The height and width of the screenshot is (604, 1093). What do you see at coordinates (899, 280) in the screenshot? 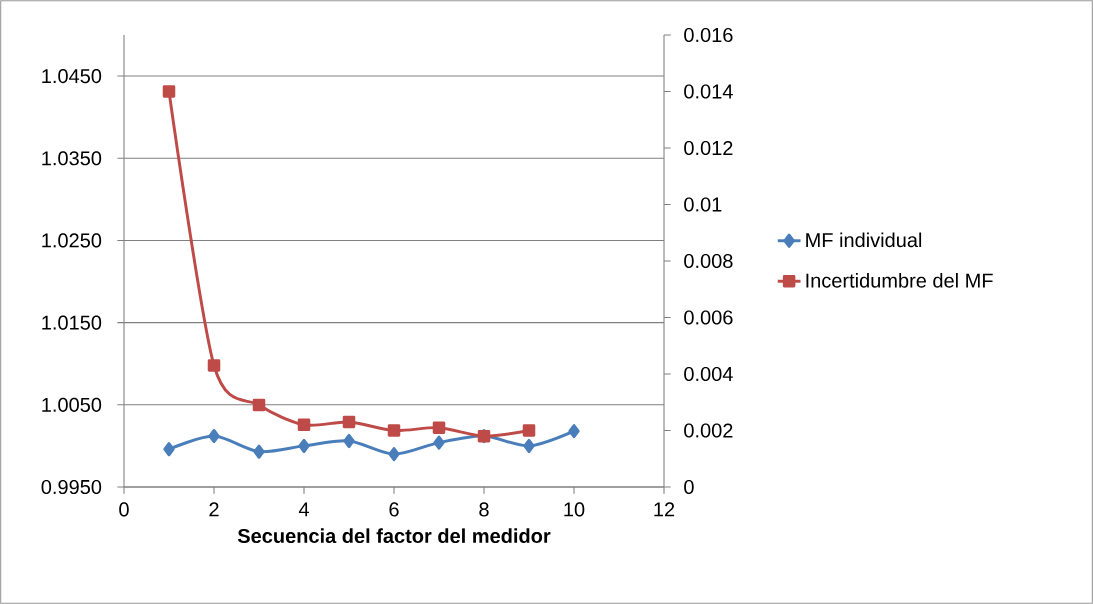
I see `legend-label: Incertidumbre del MF` at bounding box center [899, 280].